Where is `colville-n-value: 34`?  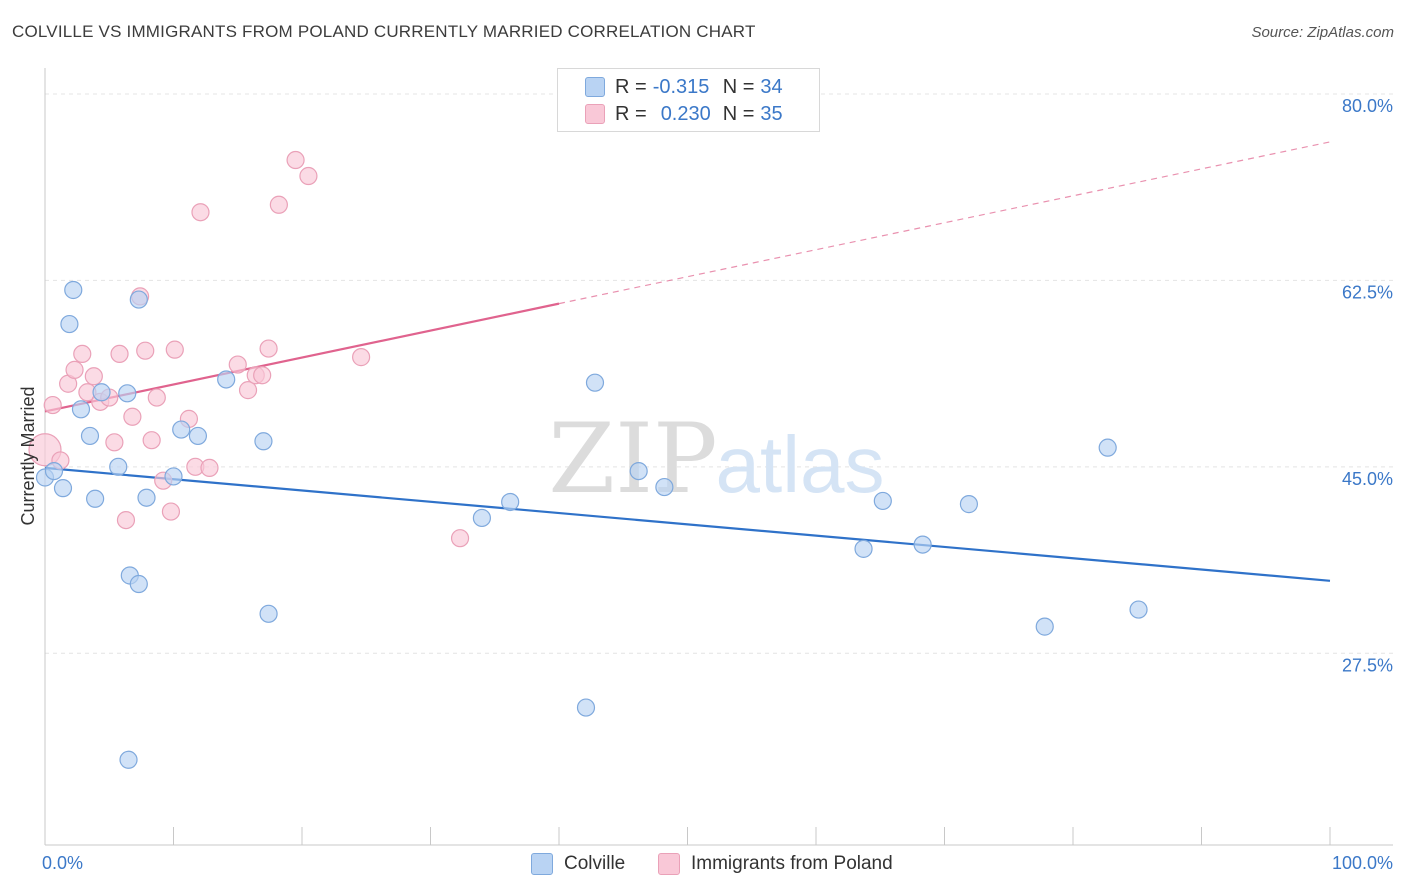
colville-n-value: 34 is located at coordinates (771, 86).